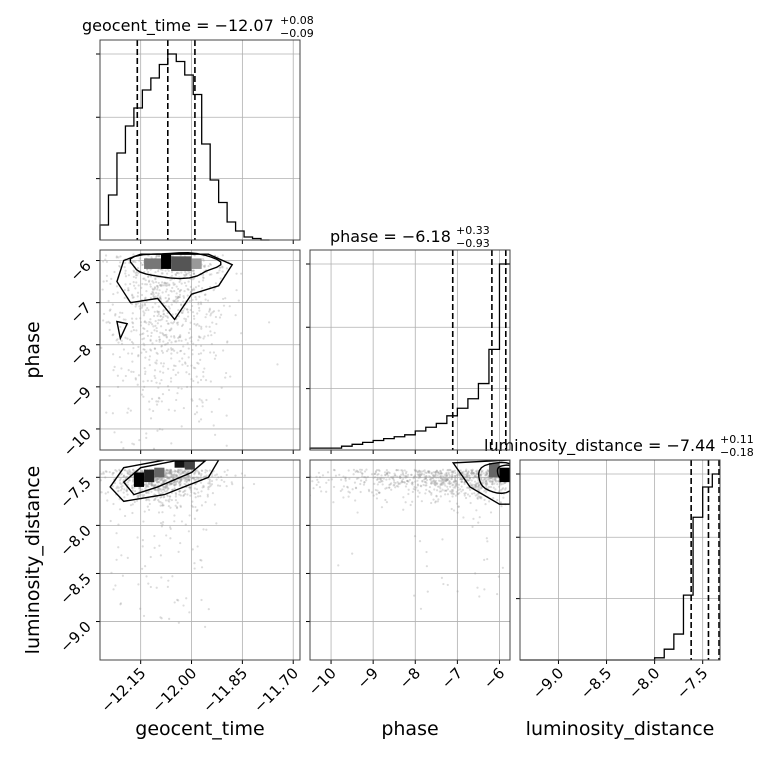 This screenshot has width=760, height=760. I want to click on histogram-geocent-time, so click(198, 141).